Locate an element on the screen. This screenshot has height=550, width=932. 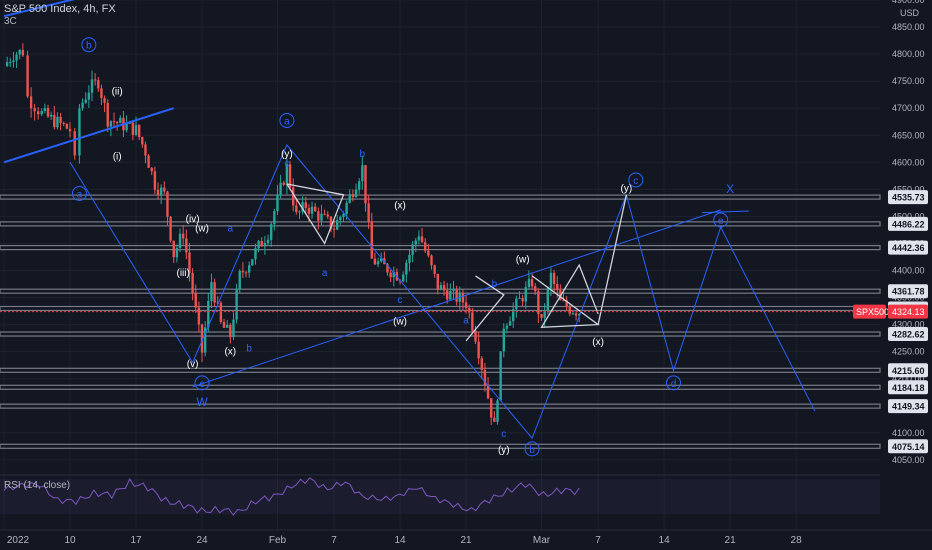
level-tag-label: 4282.62 is located at coordinates (908, 335).